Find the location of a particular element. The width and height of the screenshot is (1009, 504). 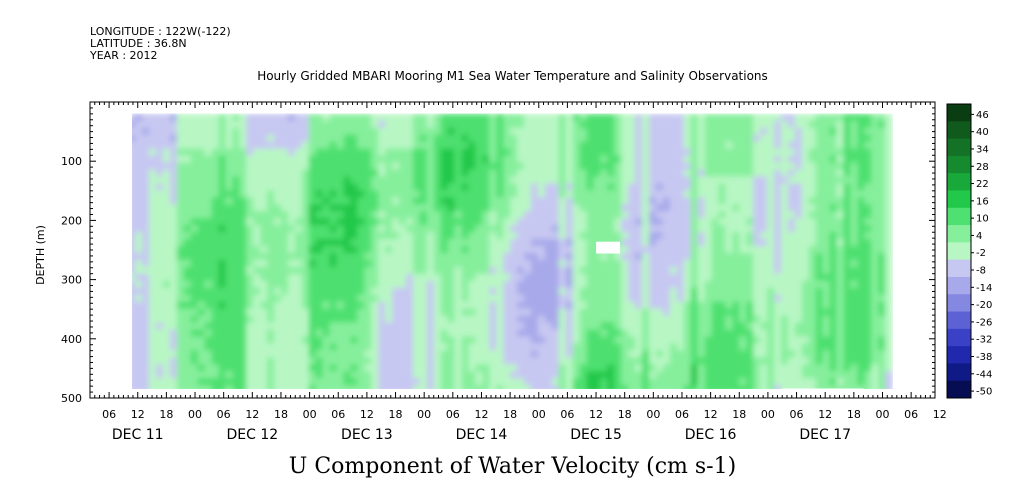

colorbar-label: 46 is located at coordinates (982, 115).